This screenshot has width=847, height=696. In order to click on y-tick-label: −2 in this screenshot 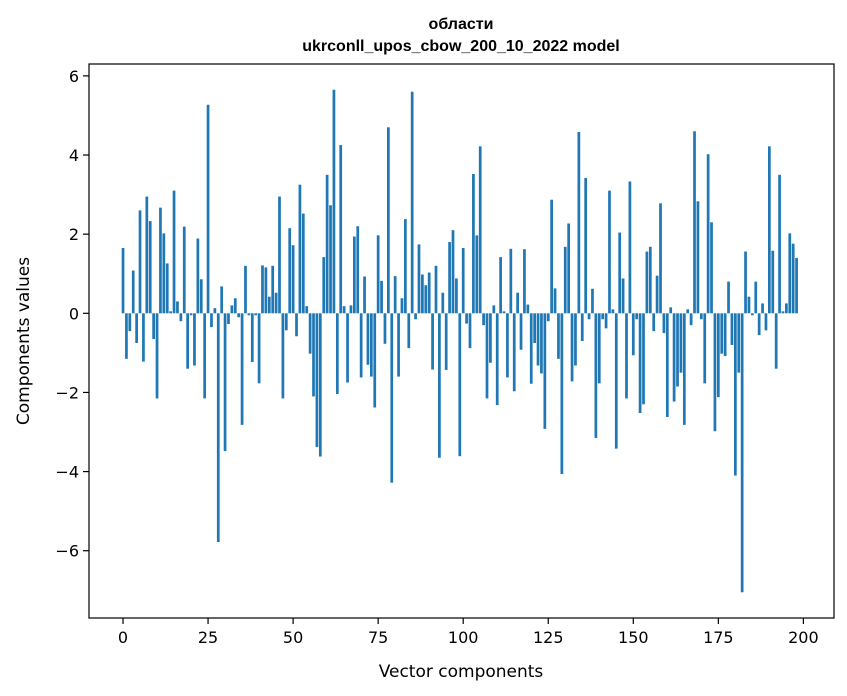, I will do `click(67, 392)`.